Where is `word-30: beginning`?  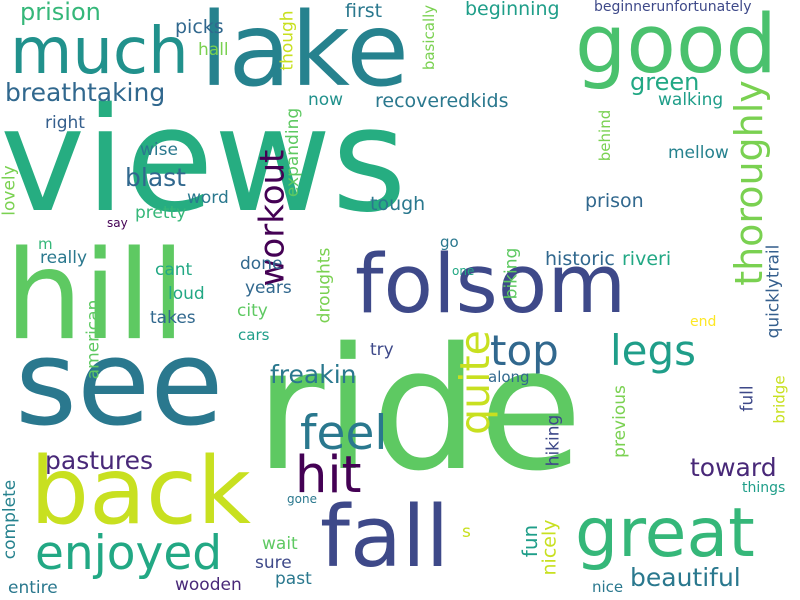
word-30: beginning is located at coordinates (512, 10).